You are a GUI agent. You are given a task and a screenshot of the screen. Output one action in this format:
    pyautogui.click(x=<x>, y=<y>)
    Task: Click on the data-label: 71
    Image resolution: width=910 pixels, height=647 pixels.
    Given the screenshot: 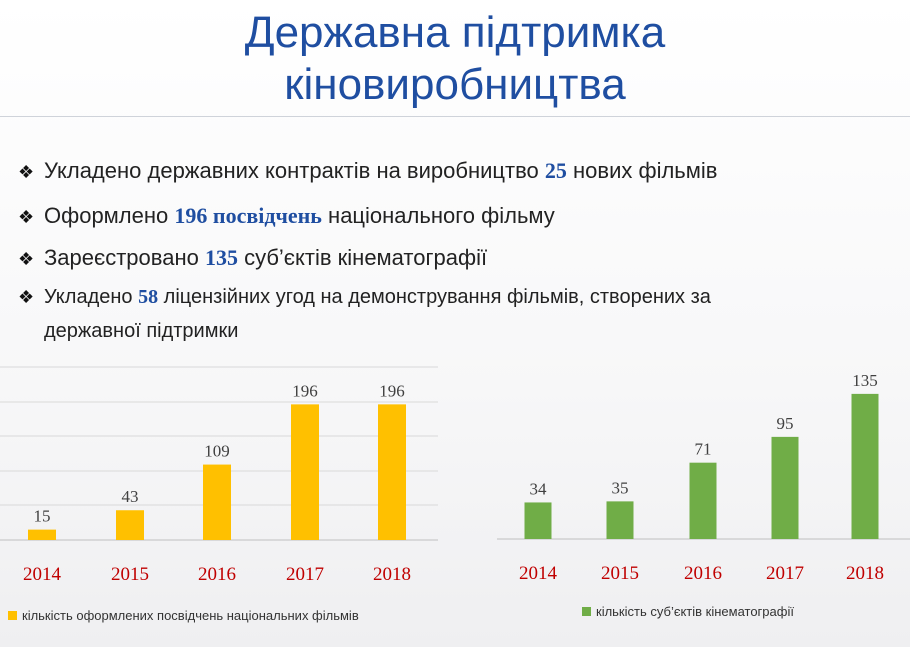 What is the action you would take?
    pyautogui.click(x=703, y=449)
    